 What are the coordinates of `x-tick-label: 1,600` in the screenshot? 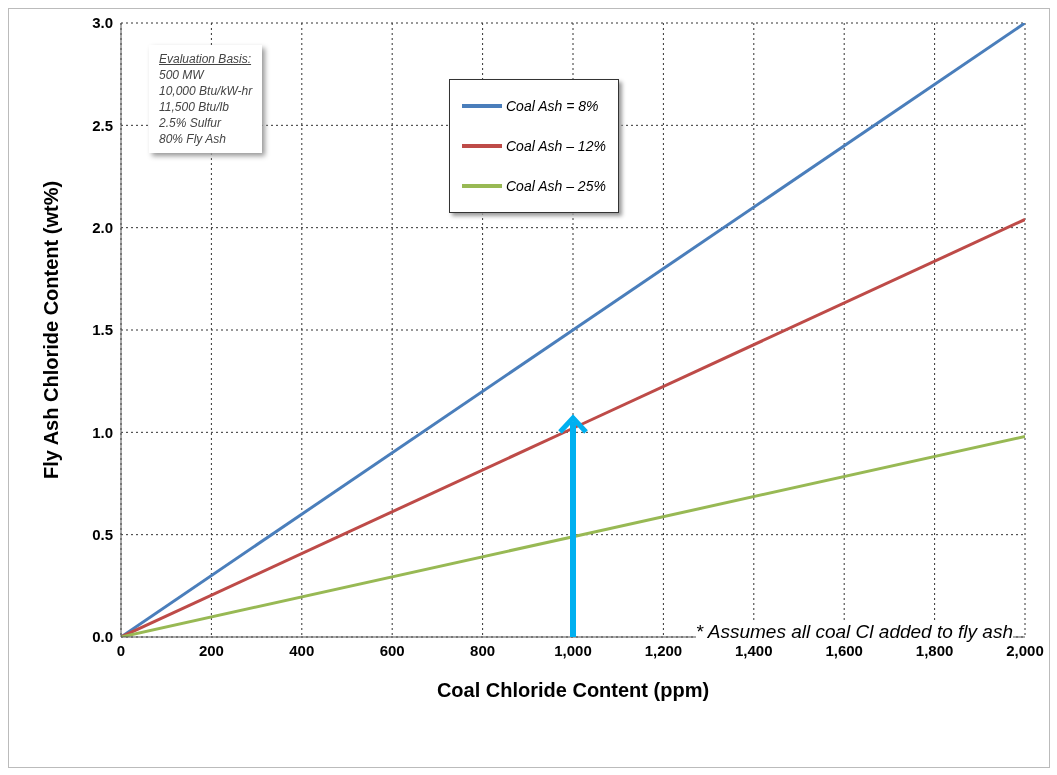 It's located at (844, 650).